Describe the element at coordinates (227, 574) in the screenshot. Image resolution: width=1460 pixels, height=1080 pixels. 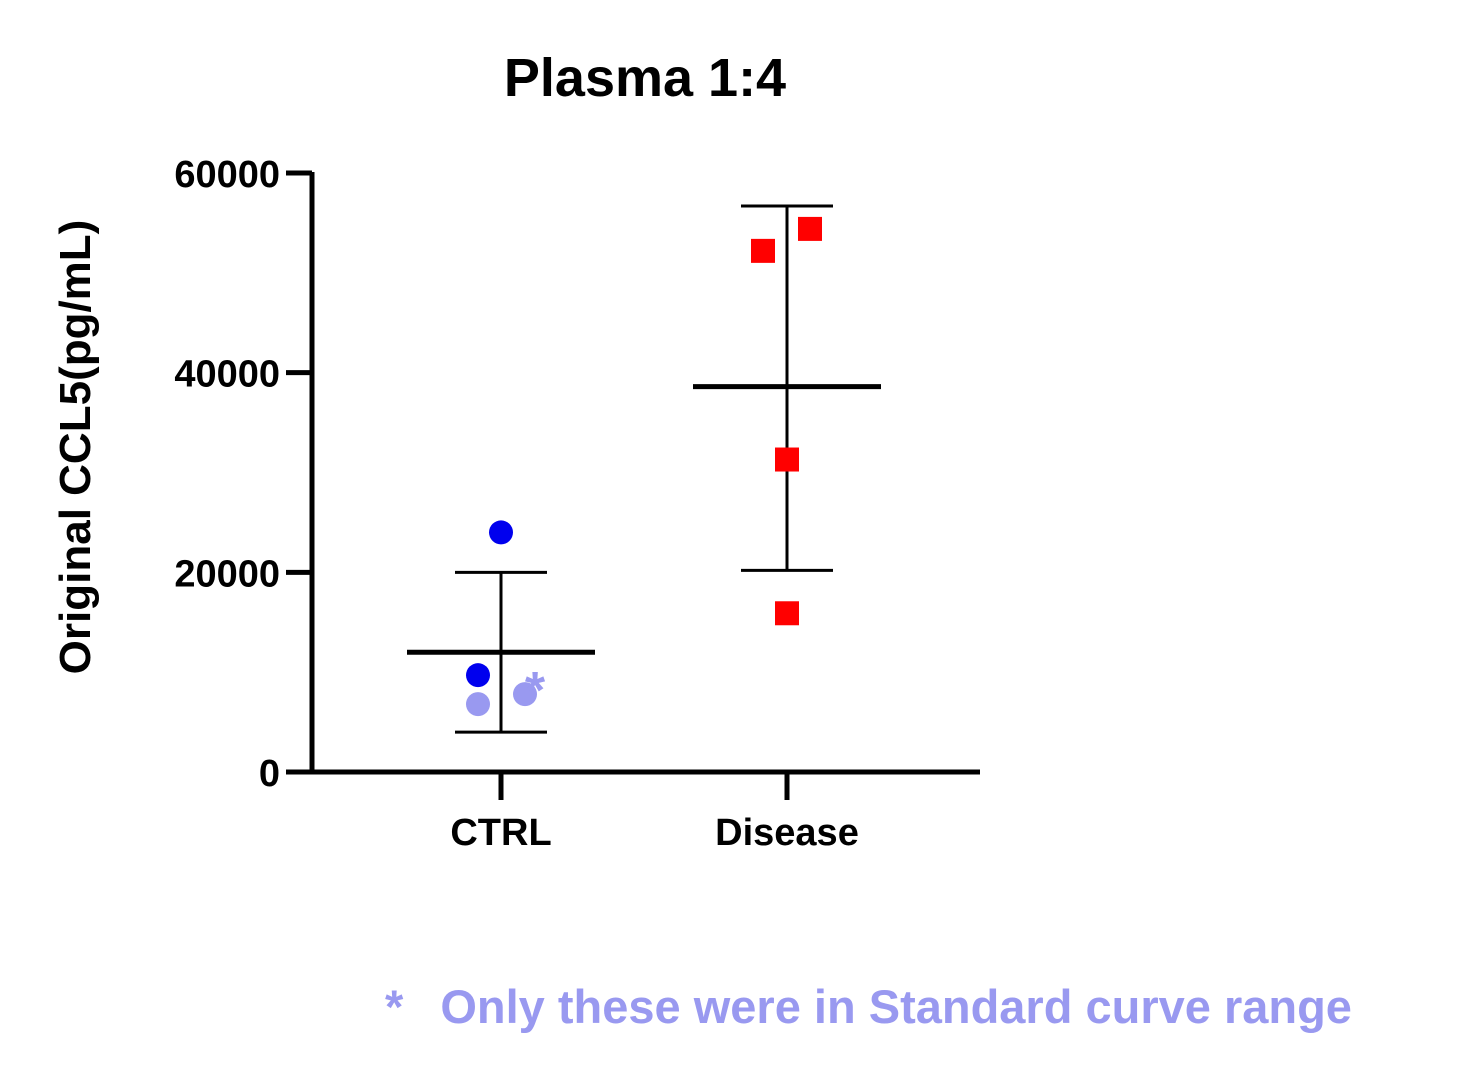
I see `y-tick-label: 20000` at that location.